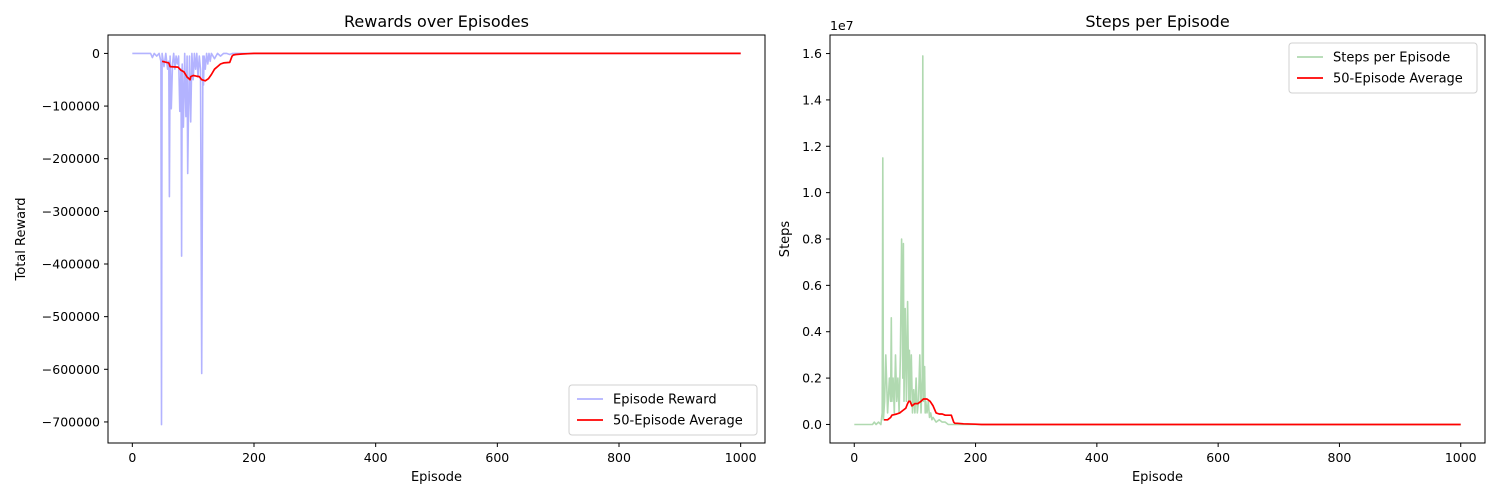  I want to click on legend: Steps per Episode 50-Episode Average, so click(1383, 68).